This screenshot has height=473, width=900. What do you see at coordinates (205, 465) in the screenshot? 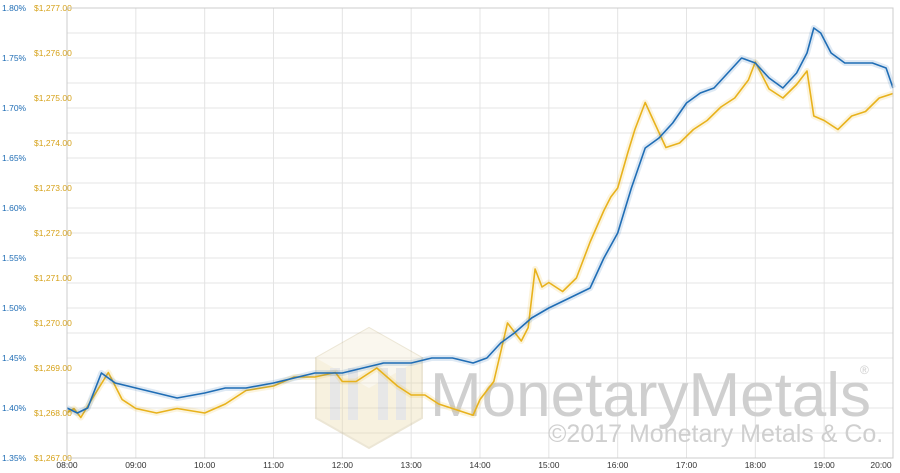
I see `x-tick-label: 10:00` at bounding box center [205, 465].